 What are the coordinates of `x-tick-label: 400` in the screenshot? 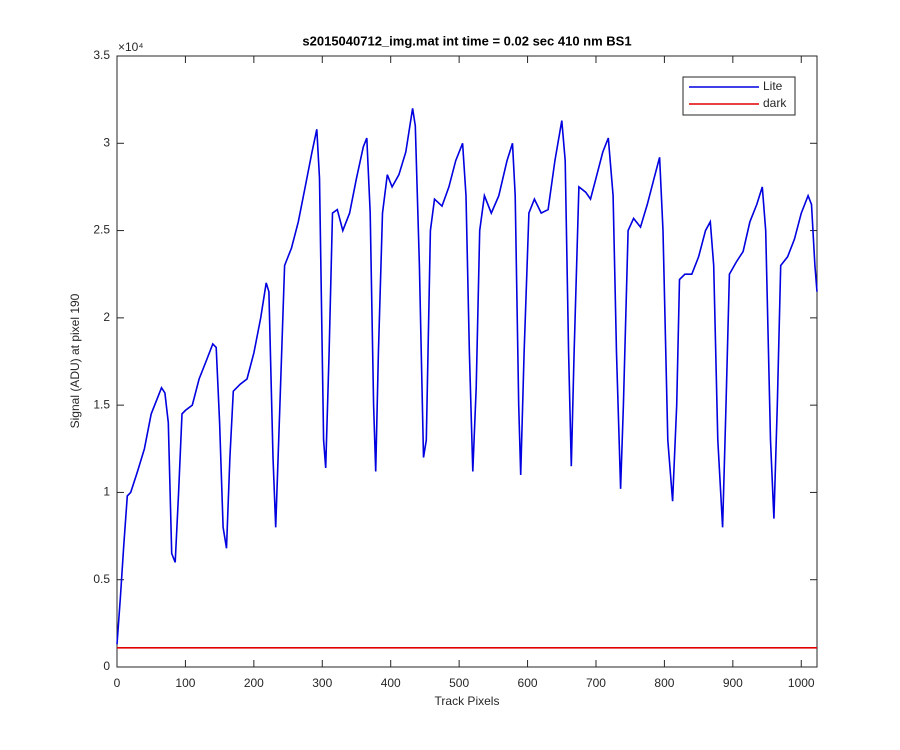 It's located at (391, 683).